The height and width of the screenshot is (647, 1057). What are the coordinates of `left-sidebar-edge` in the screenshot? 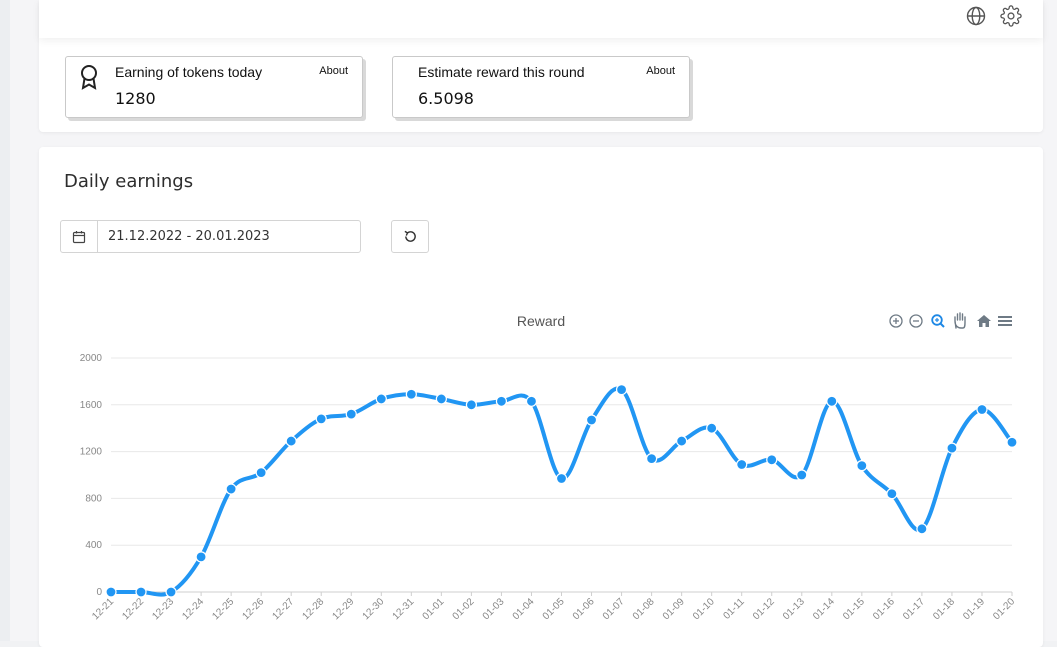 It's located at (5, 320).